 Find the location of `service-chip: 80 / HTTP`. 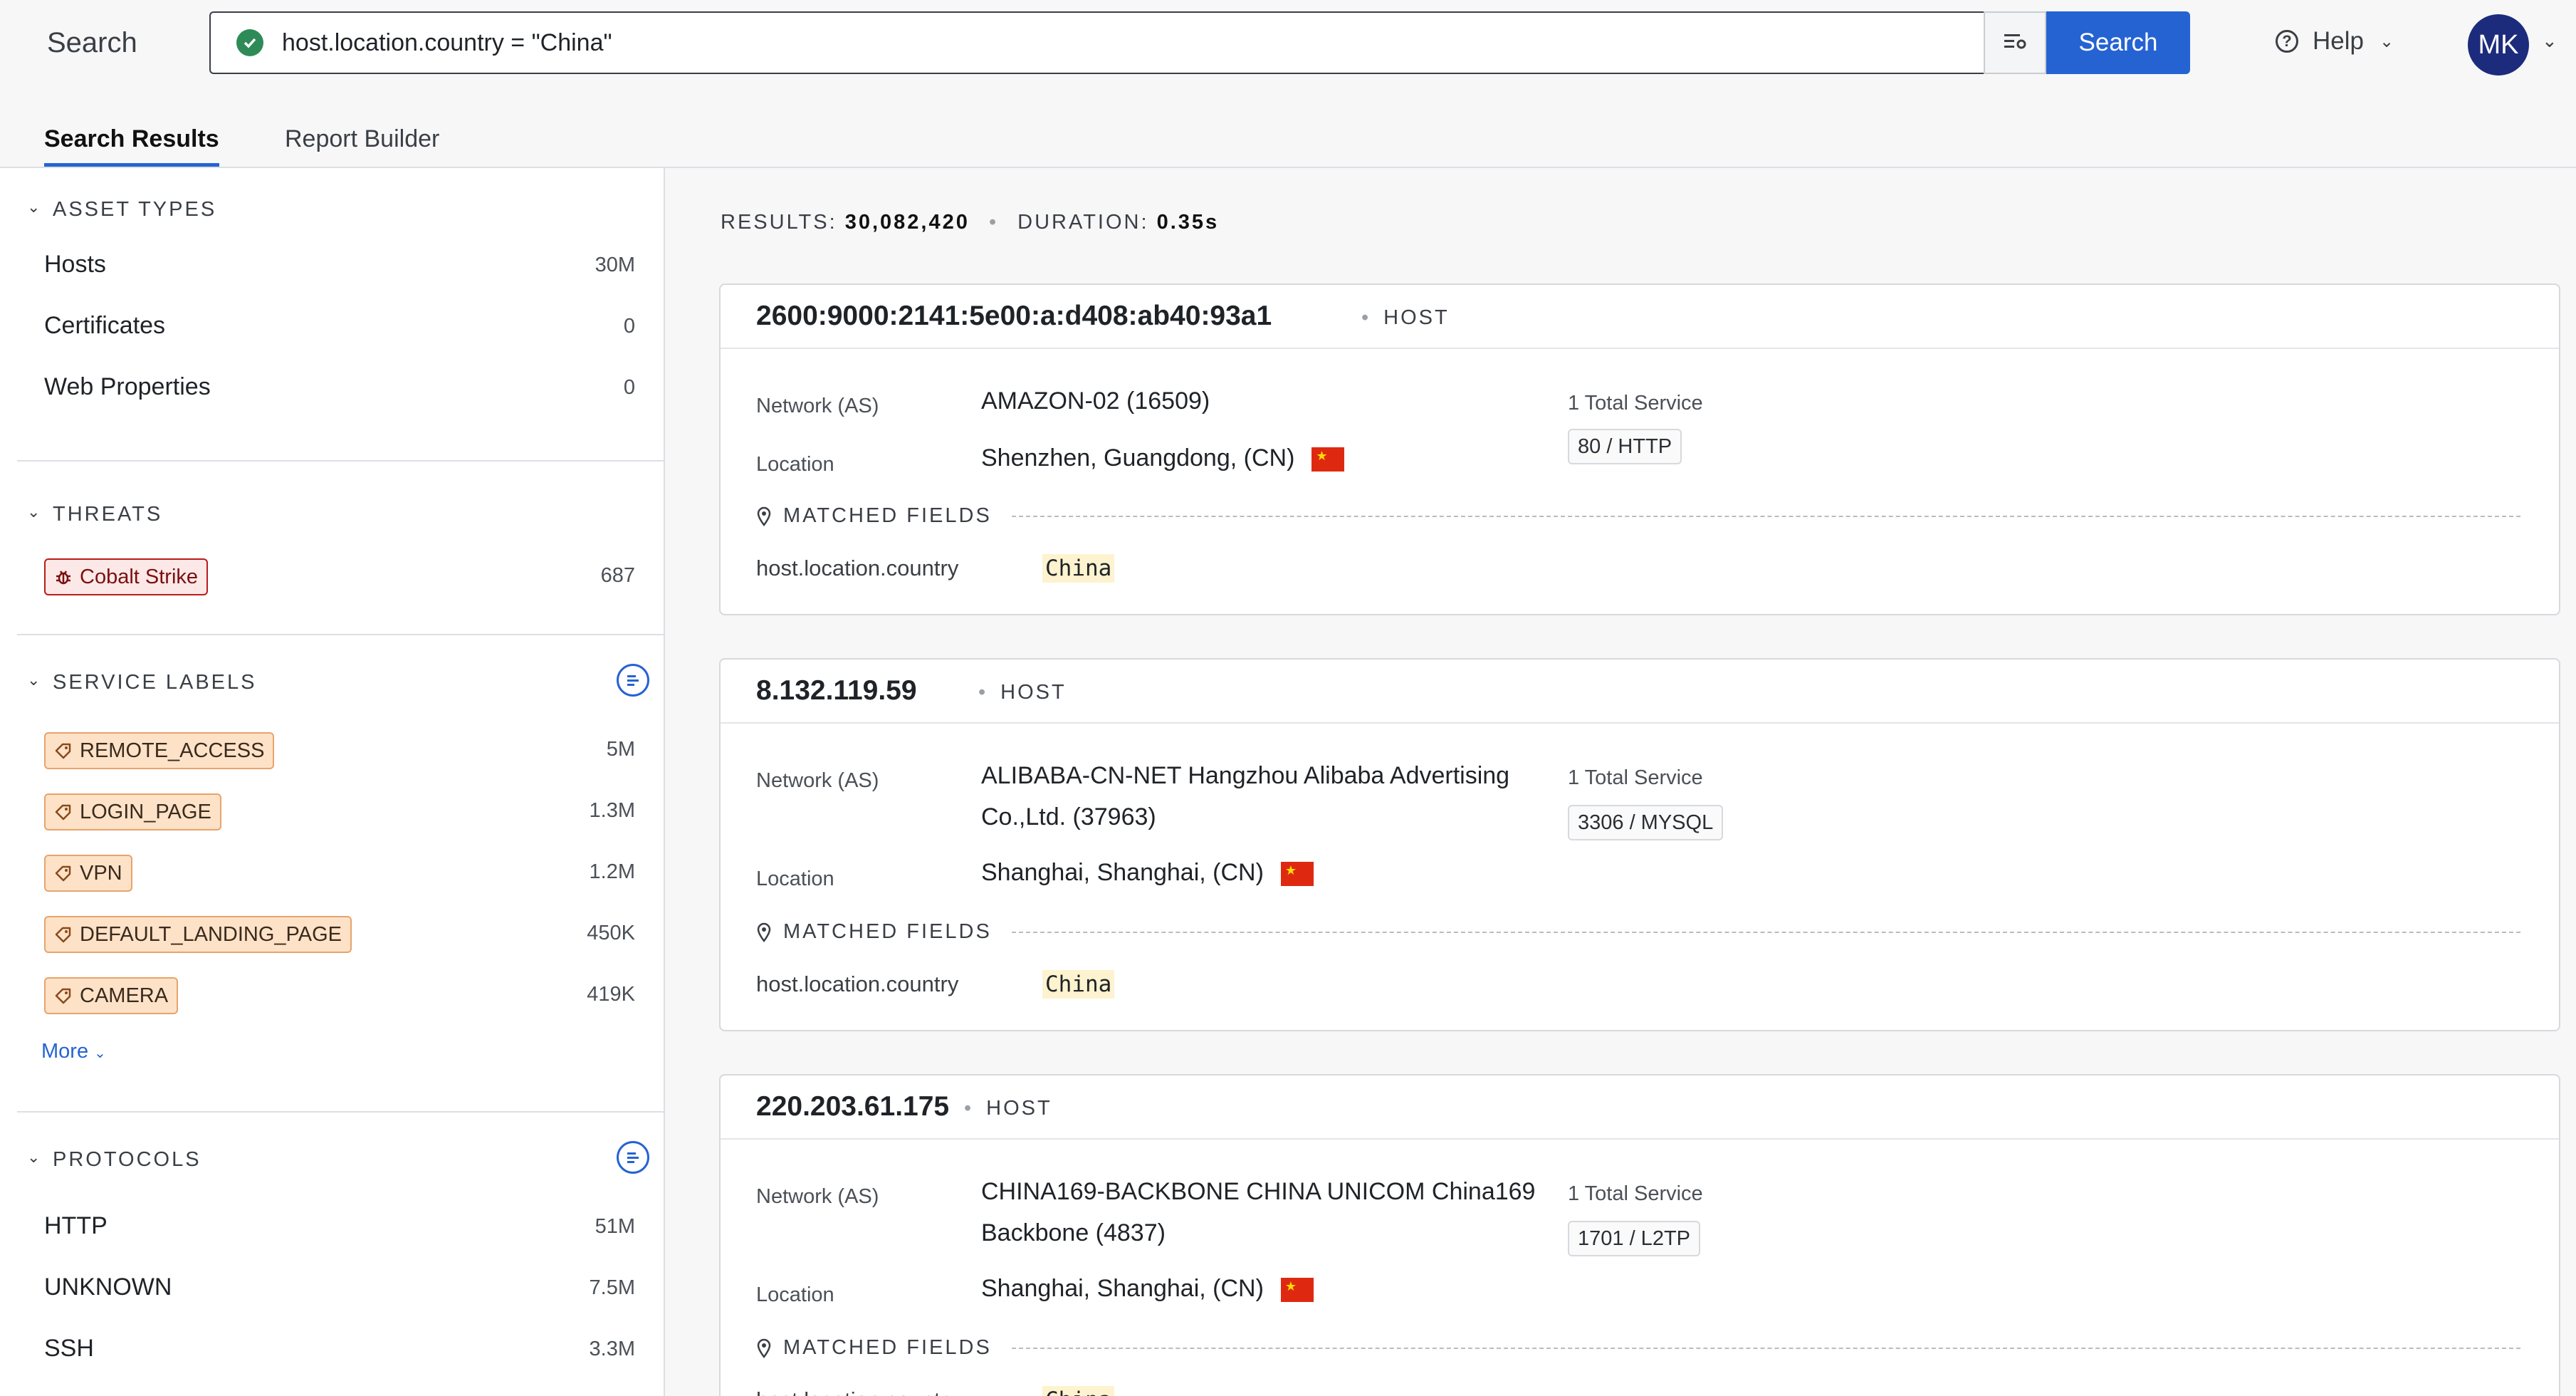

service-chip: 80 / HTTP is located at coordinates (1625, 446).